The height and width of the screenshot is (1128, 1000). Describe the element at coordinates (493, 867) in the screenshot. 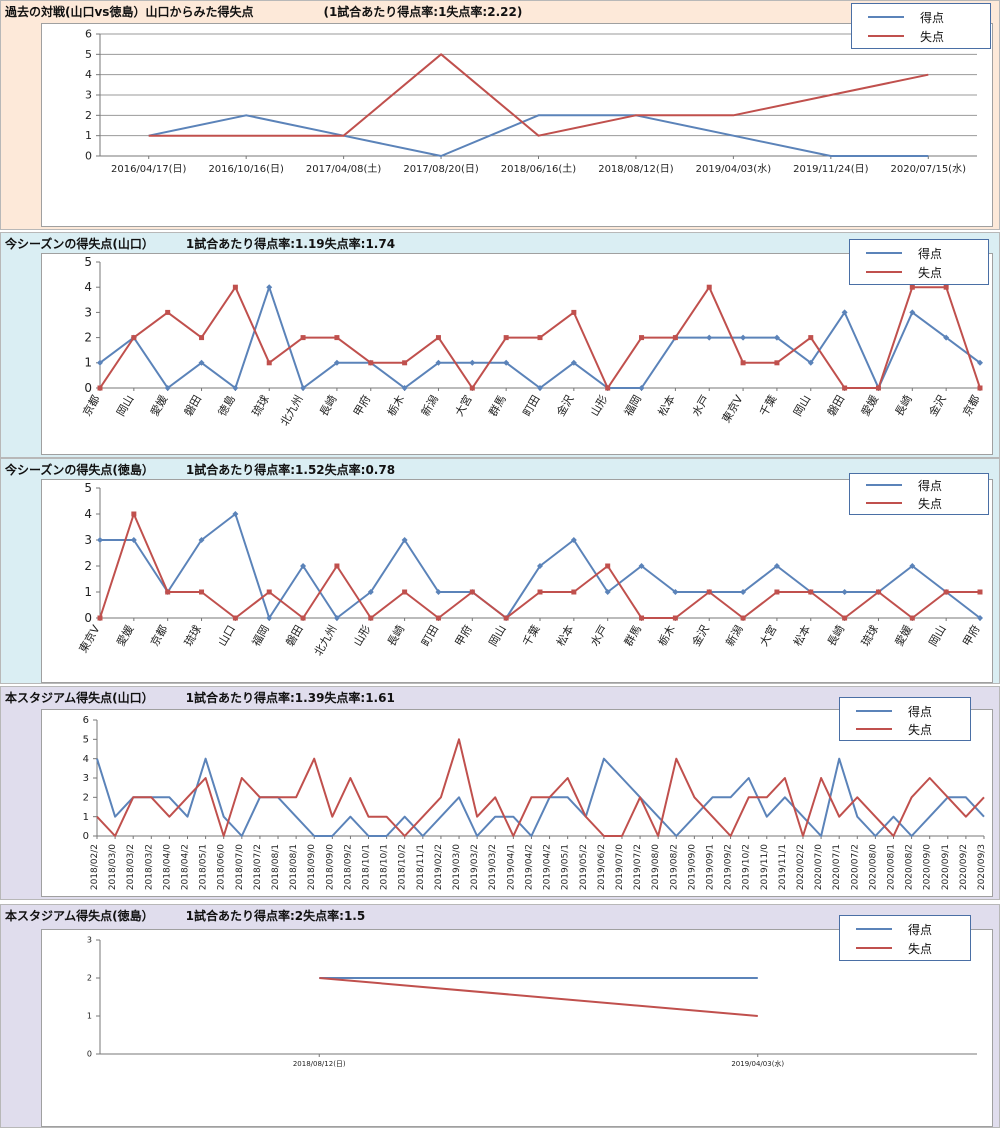

I see `x-tick-label: 2019/03/2` at that location.